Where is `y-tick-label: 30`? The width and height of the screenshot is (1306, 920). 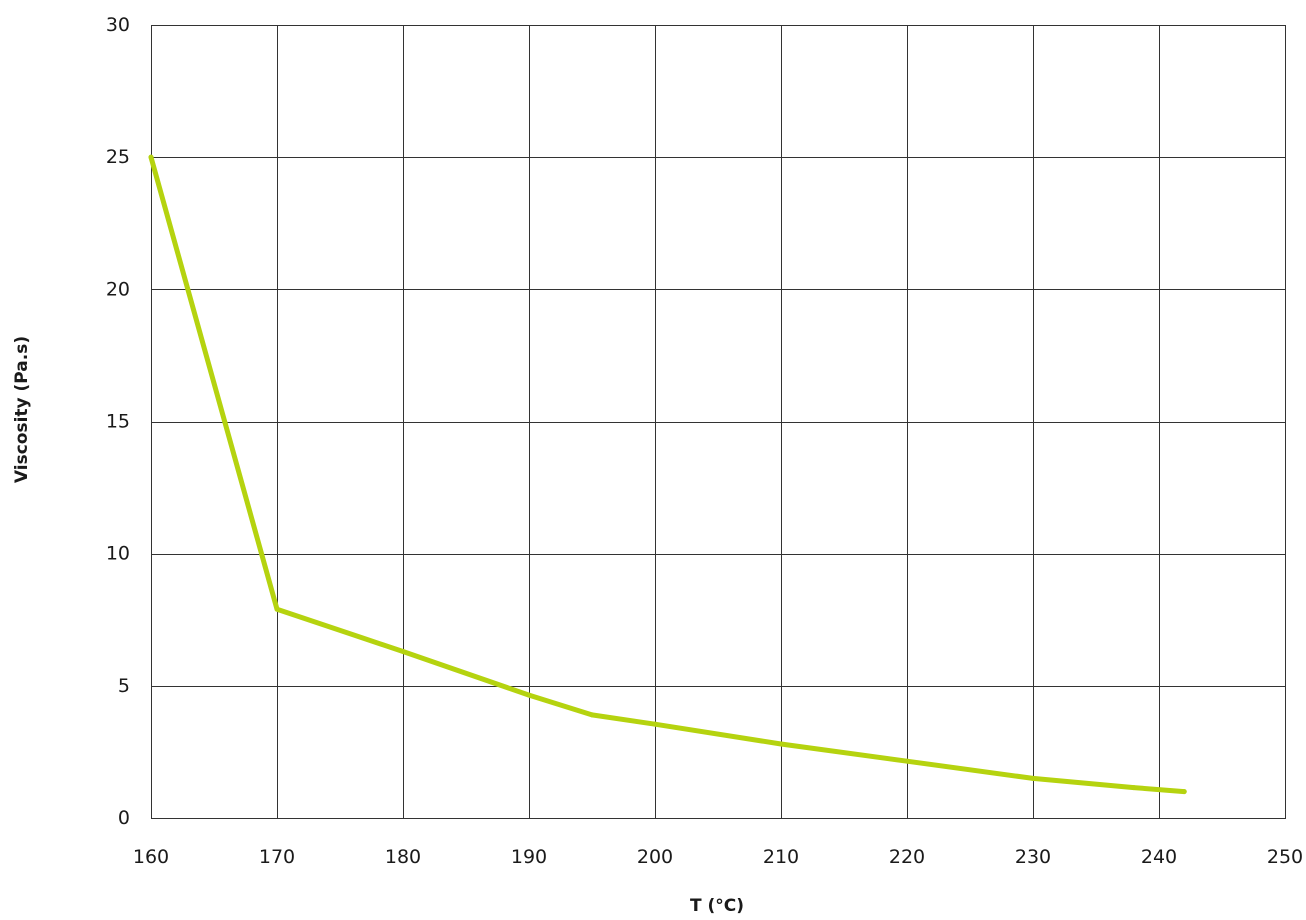
y-tick-label: 30 is located at coordinates (118, 25).